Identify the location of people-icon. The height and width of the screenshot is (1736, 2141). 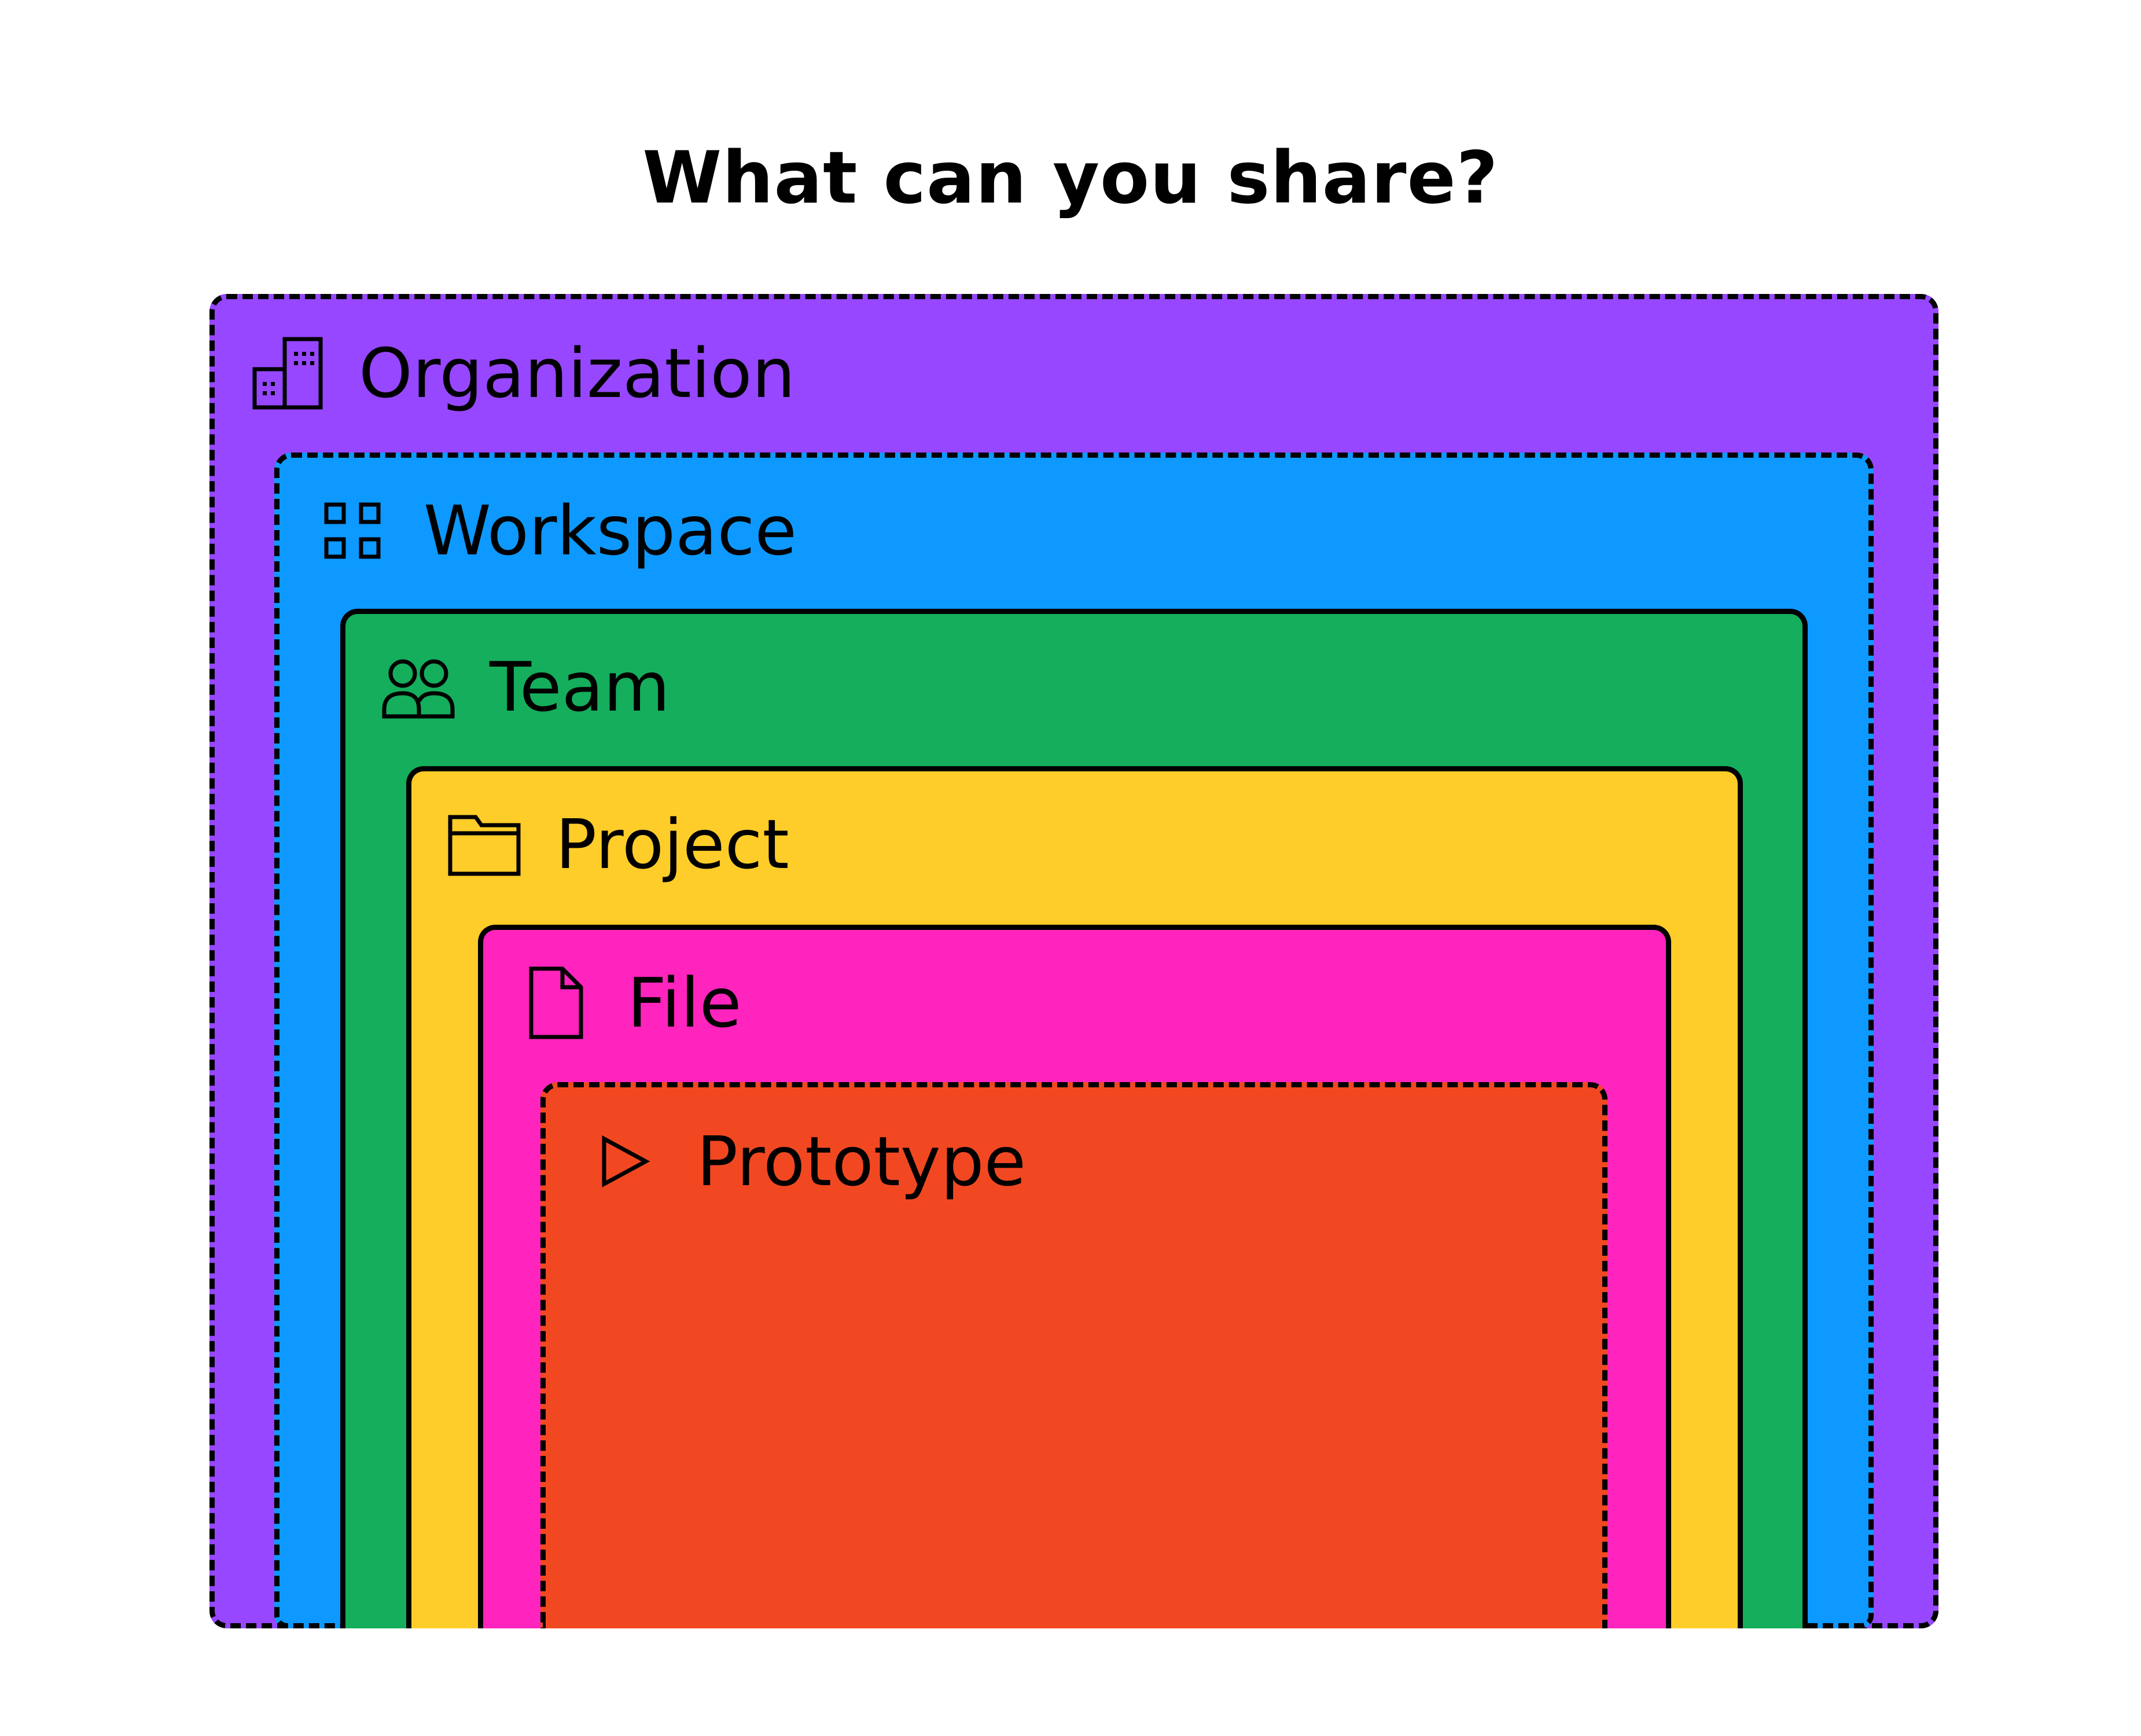
(418, 686).